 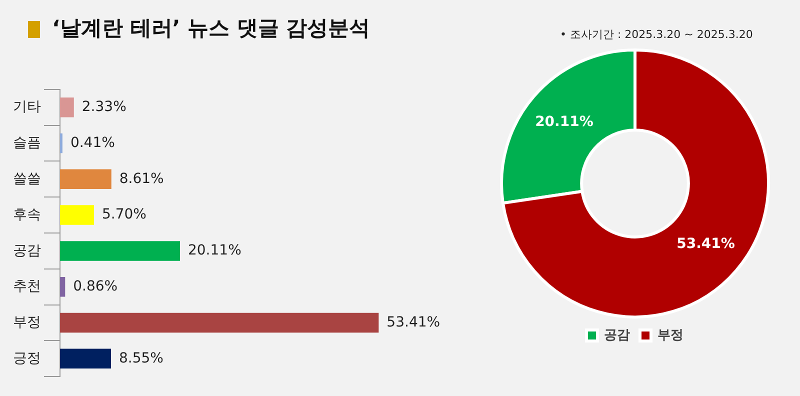 What do you see at coordinates (27, 358) in the screenshot?
I see `y-tick-label: 긍정` at bounding box center [27, 358].